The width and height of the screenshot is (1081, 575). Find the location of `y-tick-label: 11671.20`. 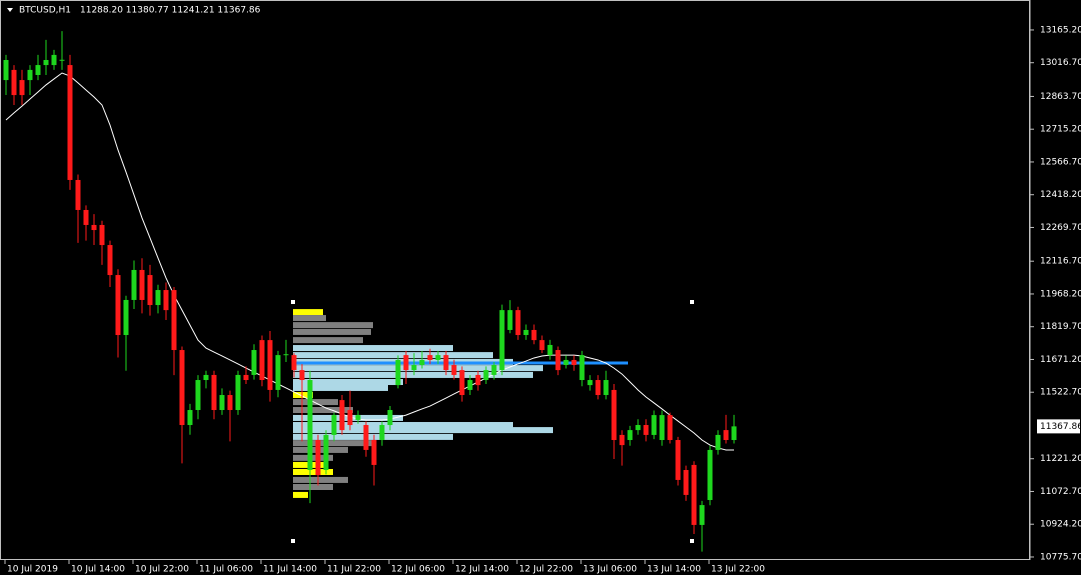

y-tick-label: 11671.20 is located at coordinates (1060, 360).